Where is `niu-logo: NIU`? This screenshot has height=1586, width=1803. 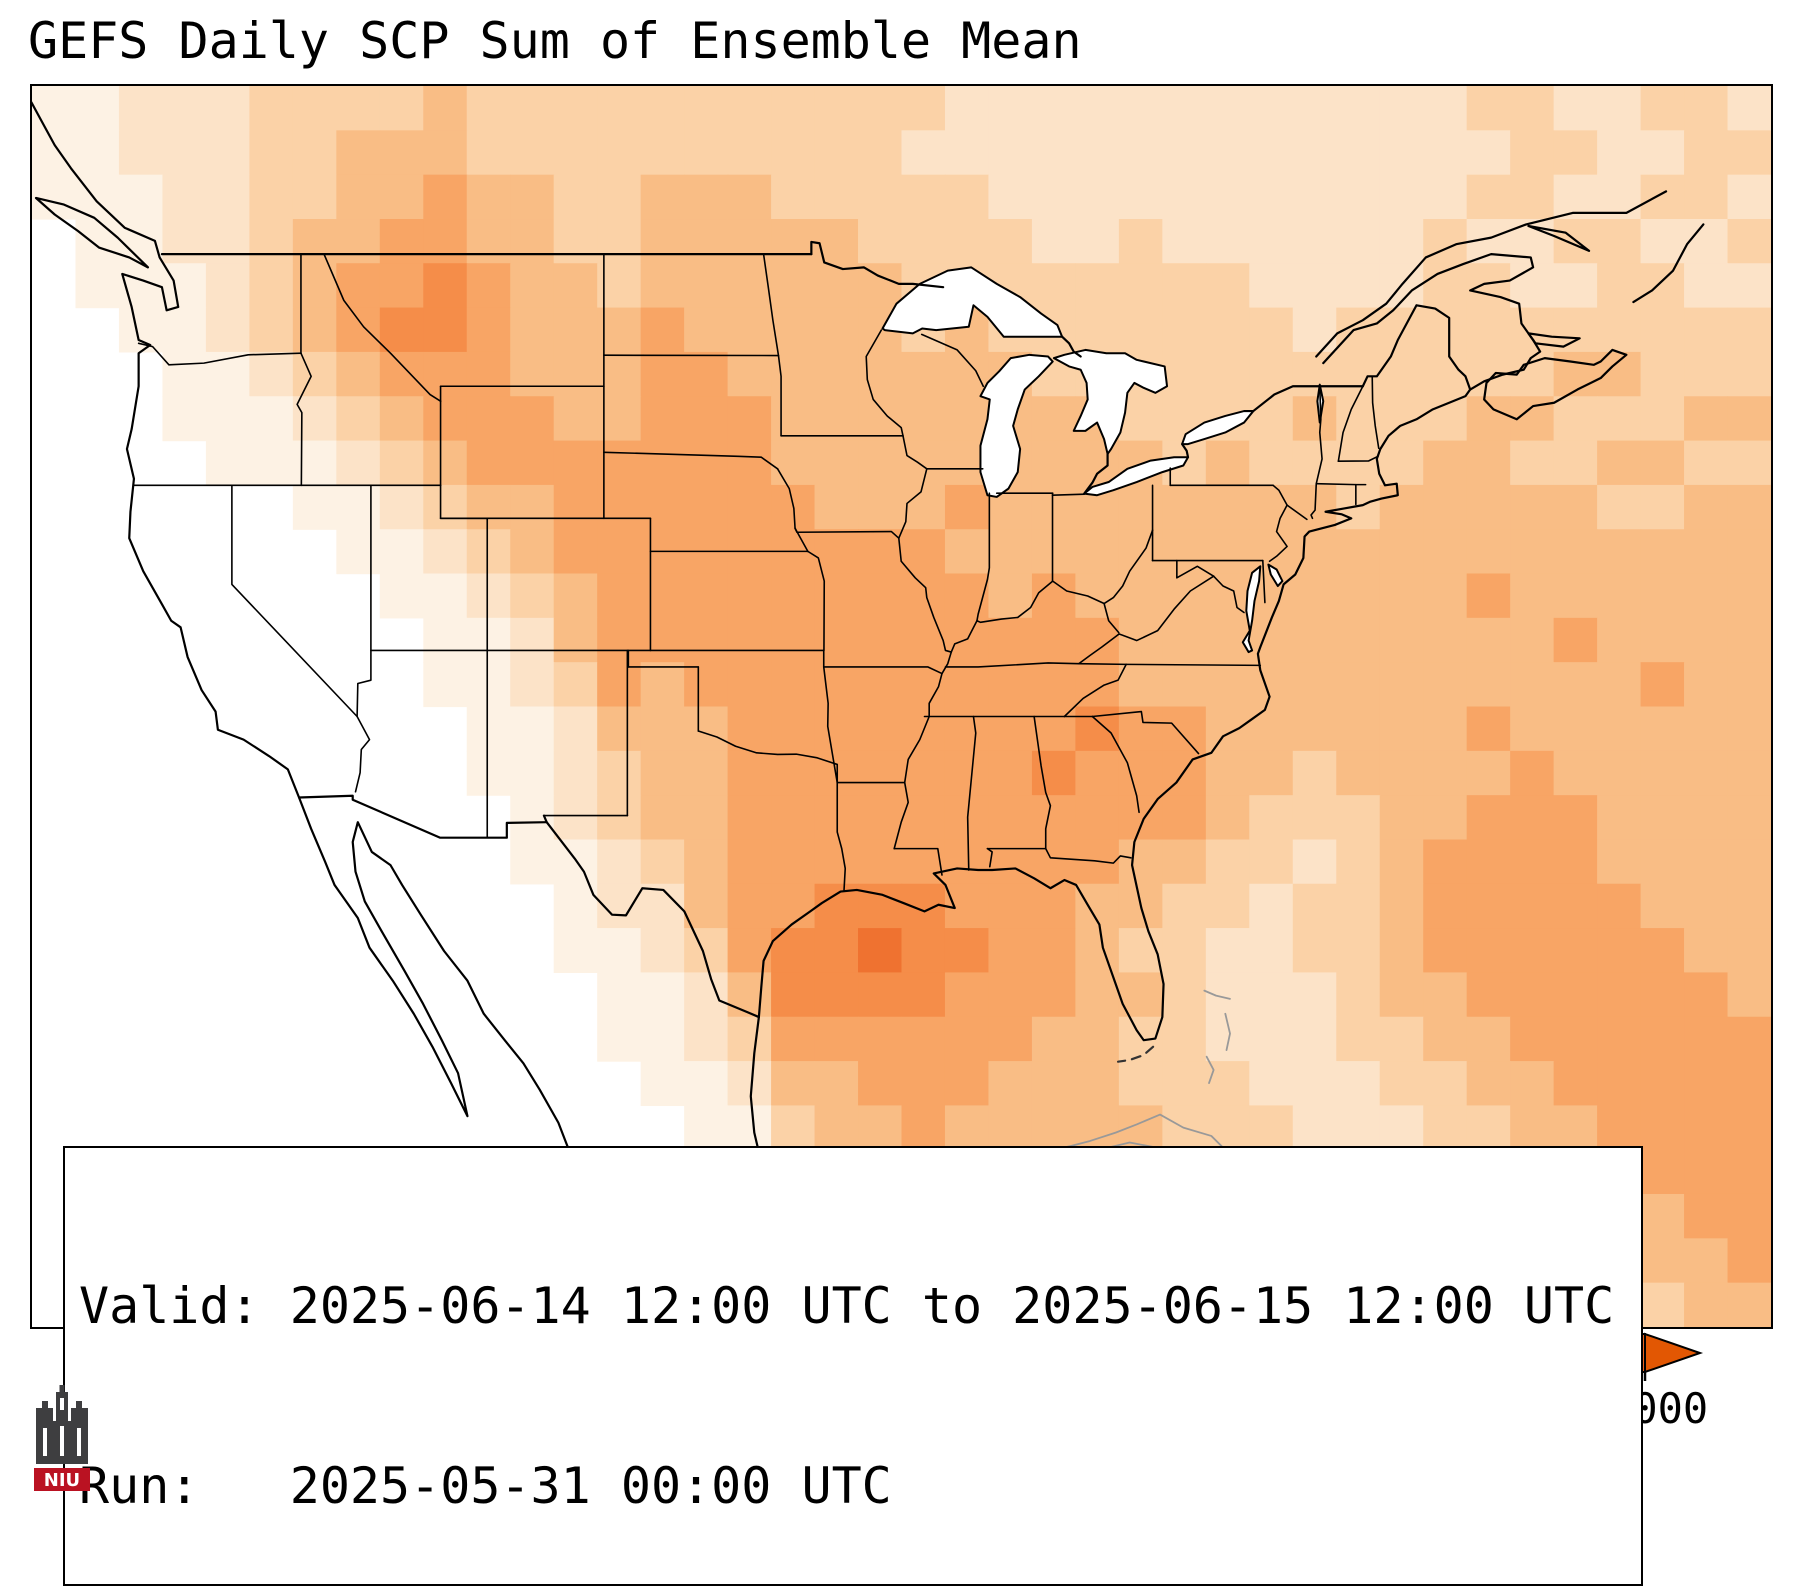 niu-logo: NIU is located at coordinates (62, 1435).